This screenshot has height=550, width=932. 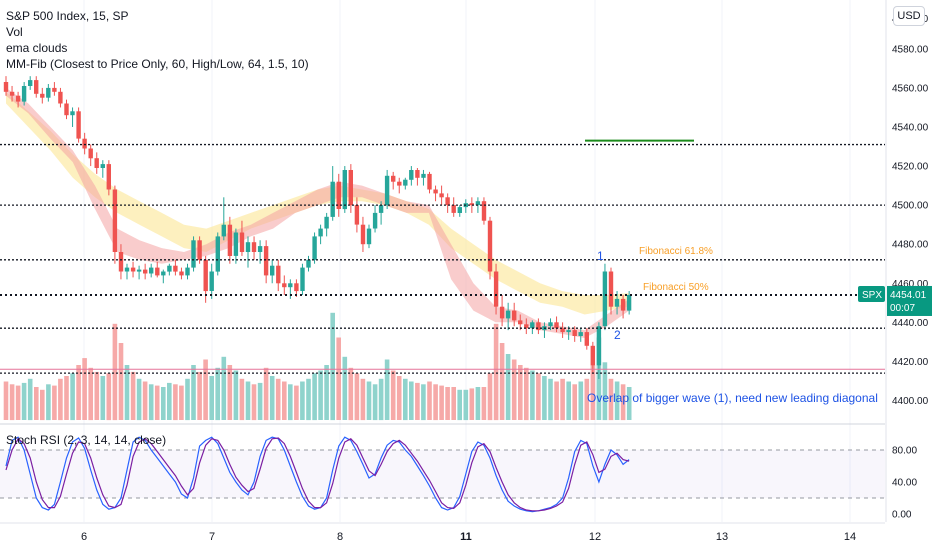 What do you see at coordinates (14, 32) in the screenshot?
I see `indicator-vol: Vol` at bounding box center [14, 32].